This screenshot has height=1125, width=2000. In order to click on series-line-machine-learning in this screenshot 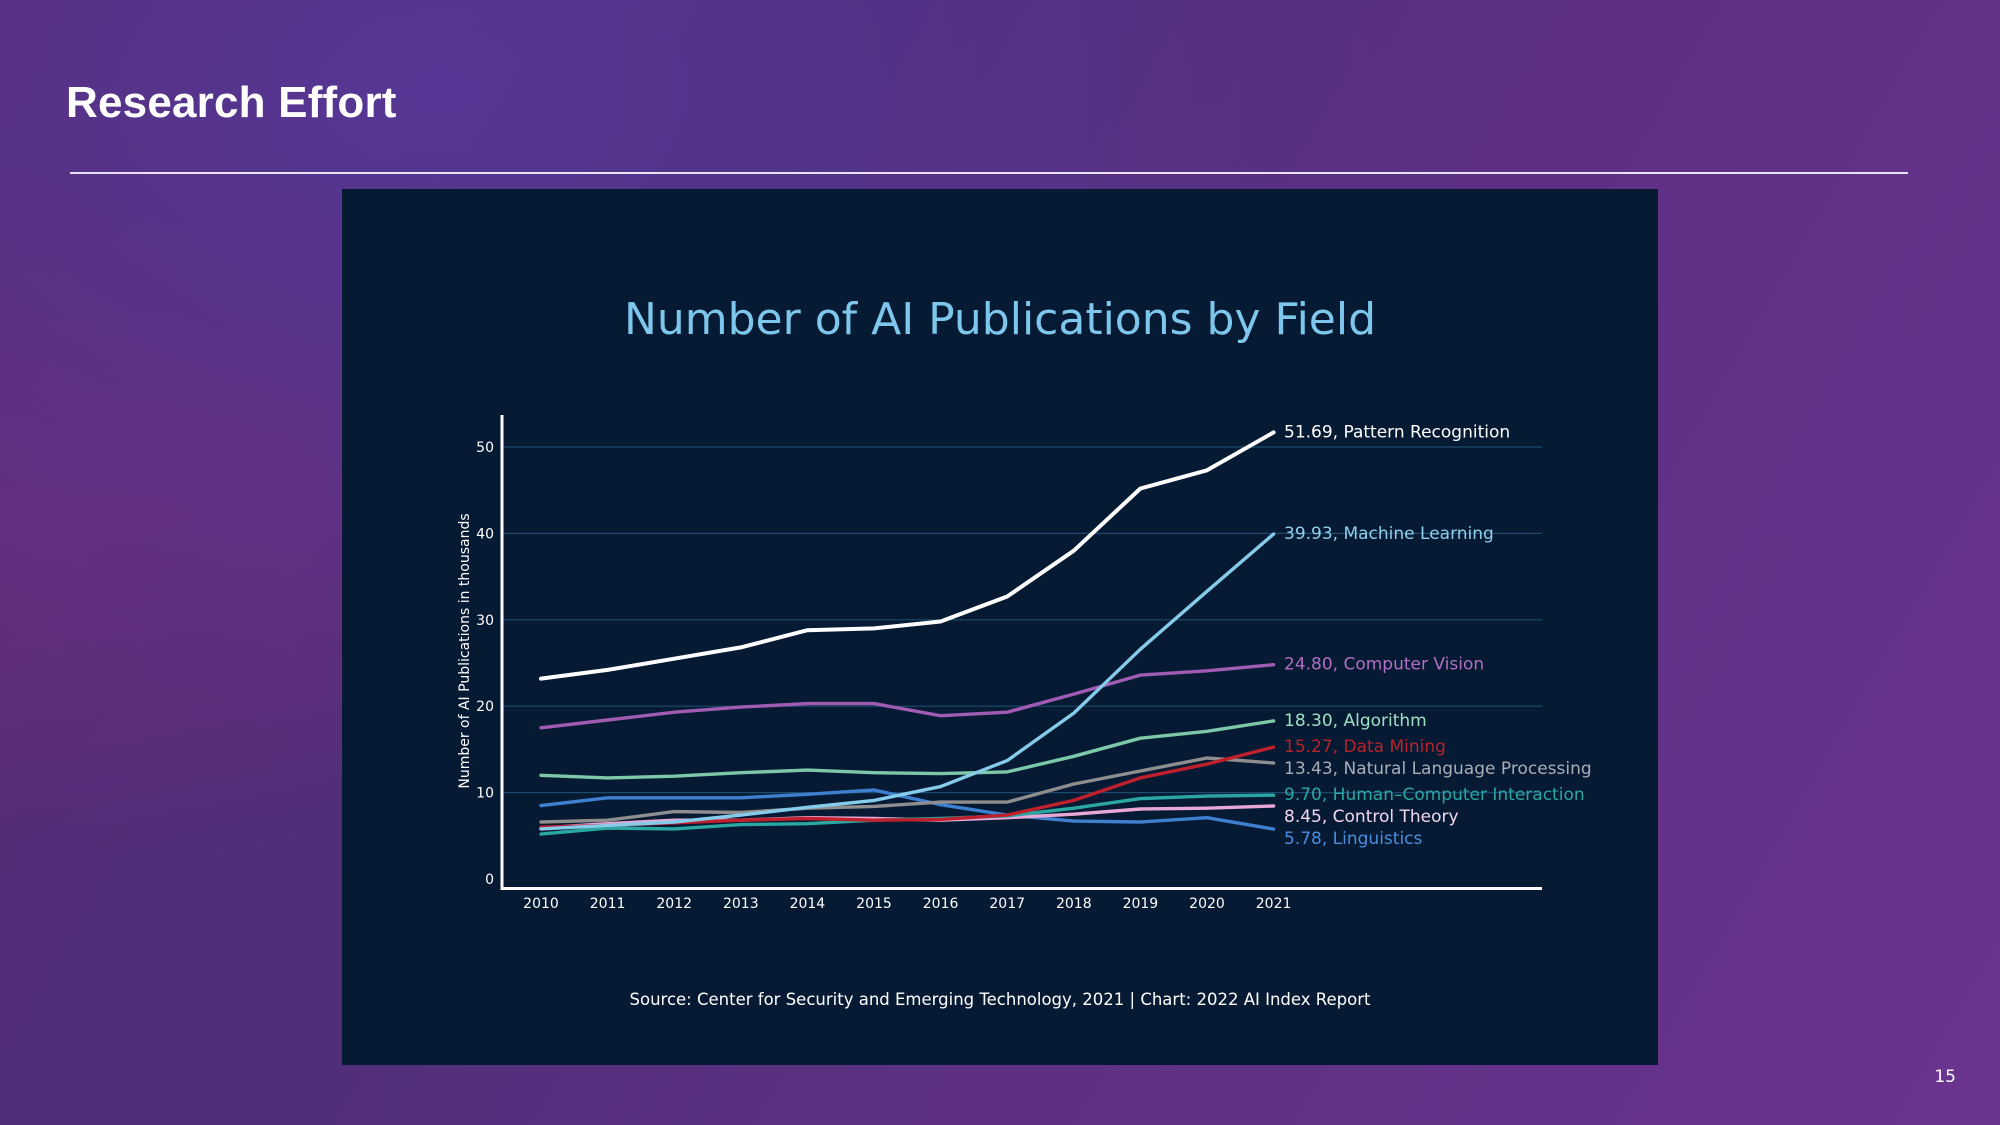, I will do `click(907, 681)`.